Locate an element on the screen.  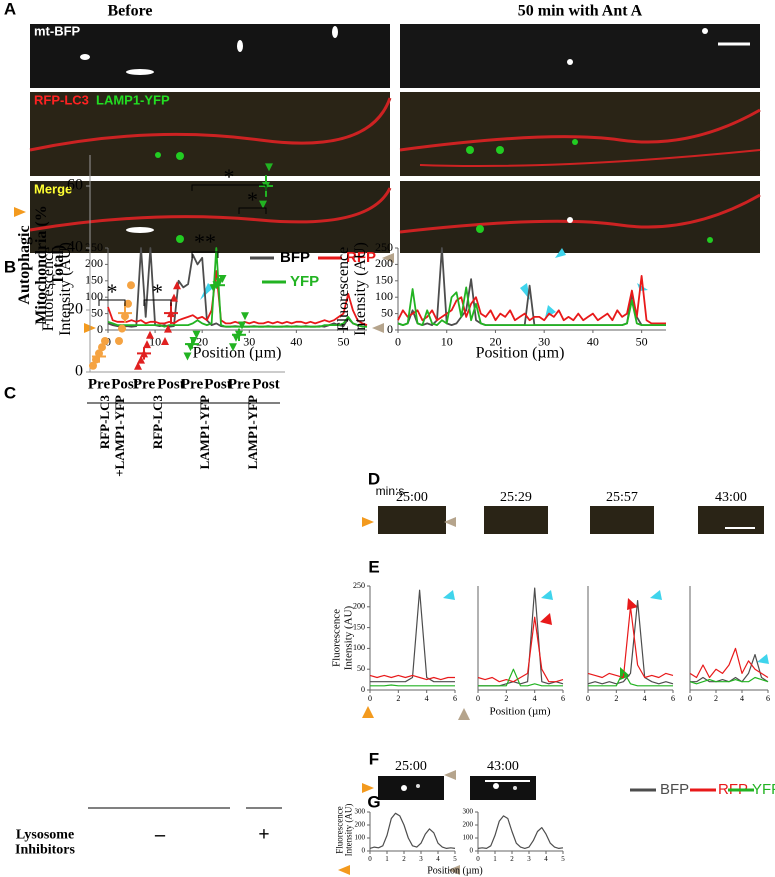
y-tick-label: 250 is located at coordinates (359, 585).